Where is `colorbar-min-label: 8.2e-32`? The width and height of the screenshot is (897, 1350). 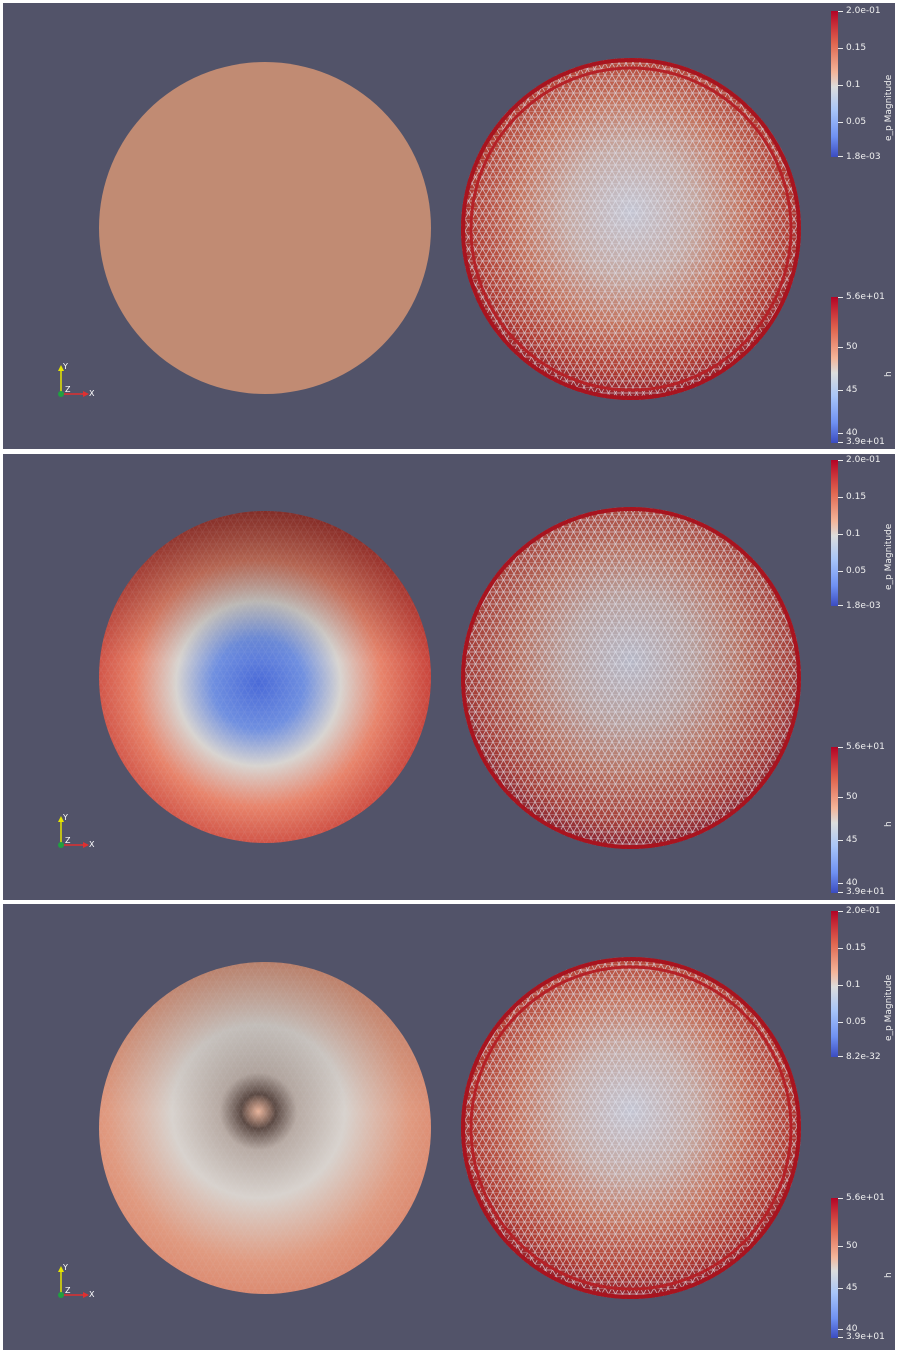 colorbar-min-label: 8.2e-32 is located at coordinates (863, 1057).